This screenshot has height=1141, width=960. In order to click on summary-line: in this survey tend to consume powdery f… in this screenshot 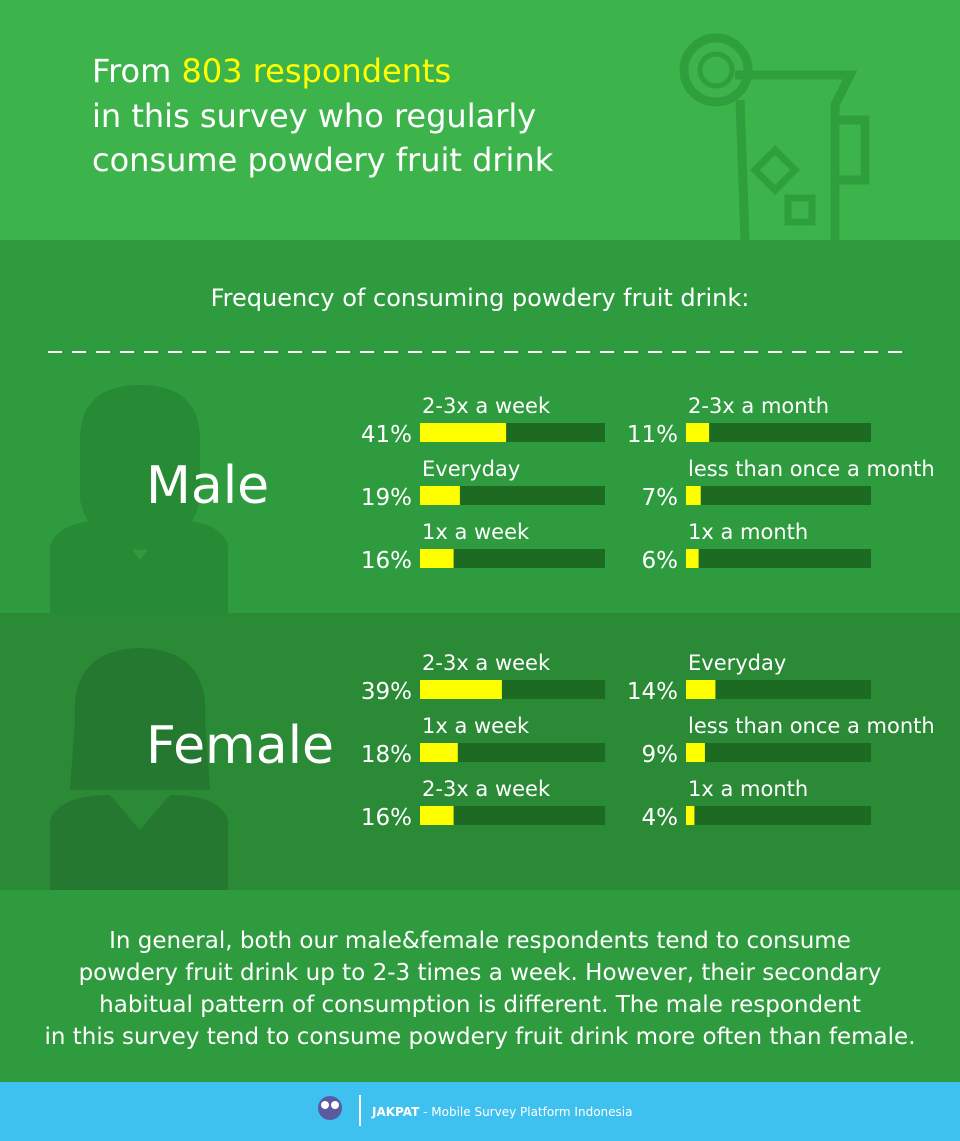, I will do `click(479, 1037)`.